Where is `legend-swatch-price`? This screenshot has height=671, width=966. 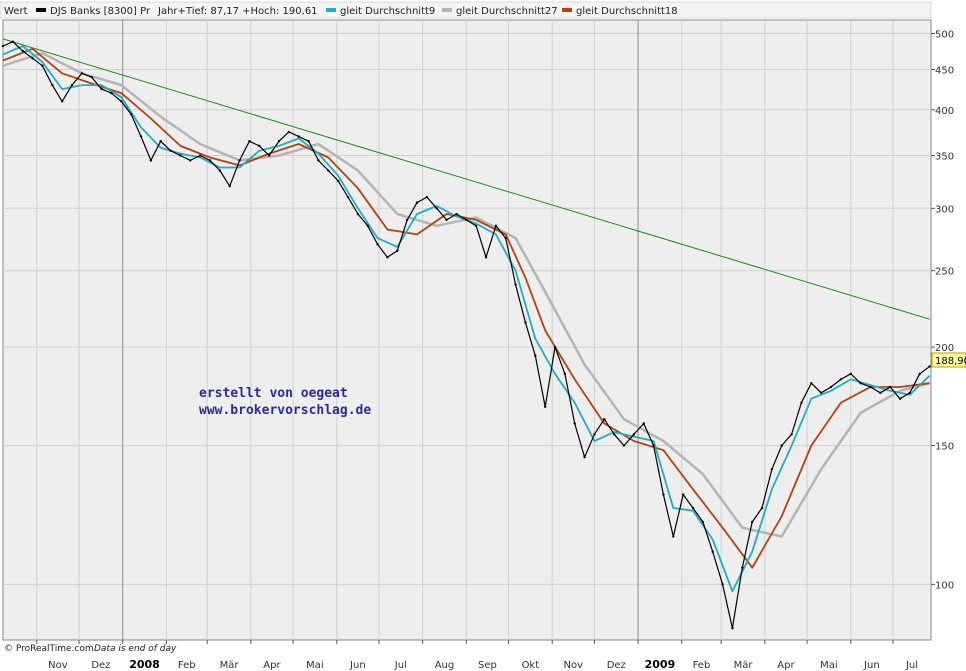 legend-swatch-price is located at coordinates (41, 10).